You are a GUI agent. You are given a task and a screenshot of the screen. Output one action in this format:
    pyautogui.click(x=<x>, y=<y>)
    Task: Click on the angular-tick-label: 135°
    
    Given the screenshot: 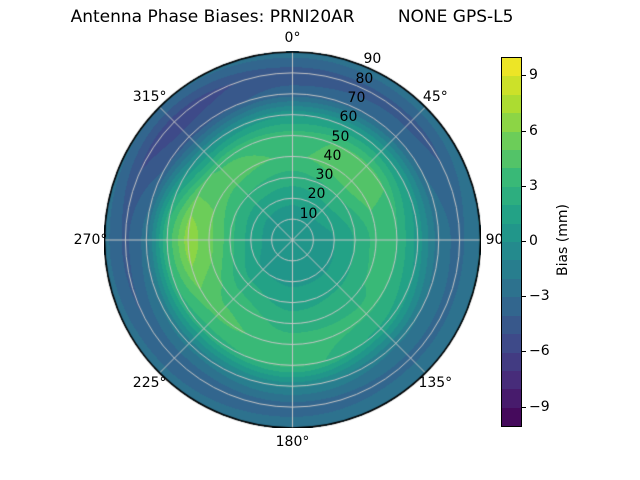 What is the action you would take?
    pyautogui.click(x=435, y=382)
    